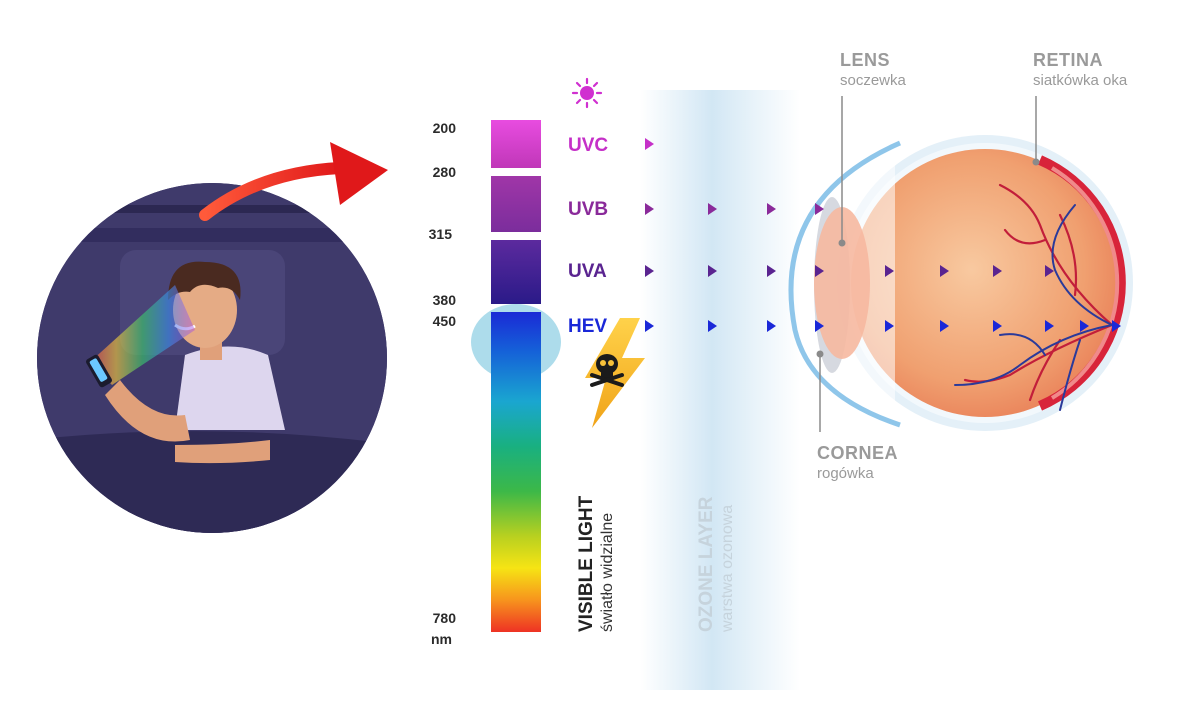 The image size is (1200, 705). Describe the element at coordinates (445, 321) in the screenshot. I see `wavelength-450: 450` at that location.